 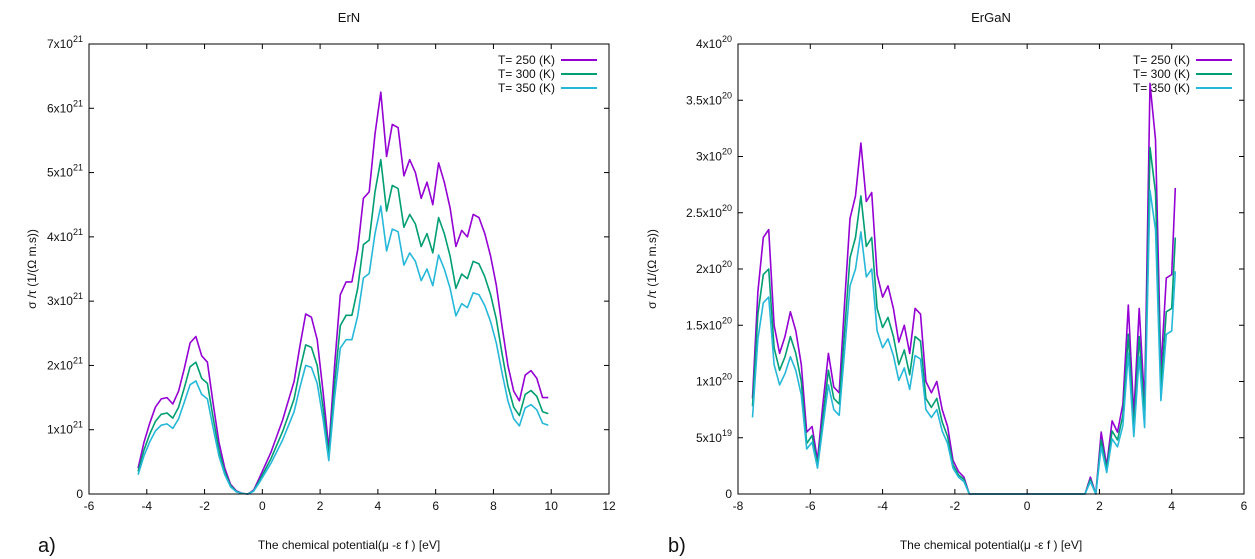 What do you see at coordinates (65, 171) in the screenshot?
I see `y-tick-label: 5x10²¹` at bounding box center [65, 171].